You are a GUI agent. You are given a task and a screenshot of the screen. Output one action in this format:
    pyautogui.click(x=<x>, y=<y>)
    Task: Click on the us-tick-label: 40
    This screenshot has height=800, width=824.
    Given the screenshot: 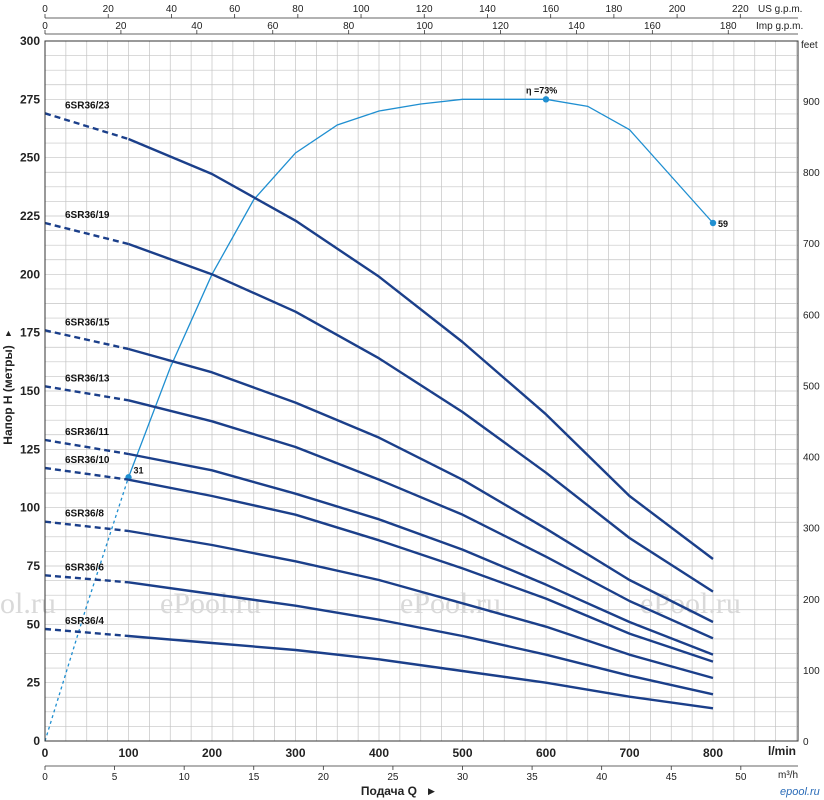 What is the action you would take?
    pyautogui.click(x=172, y=9)
    